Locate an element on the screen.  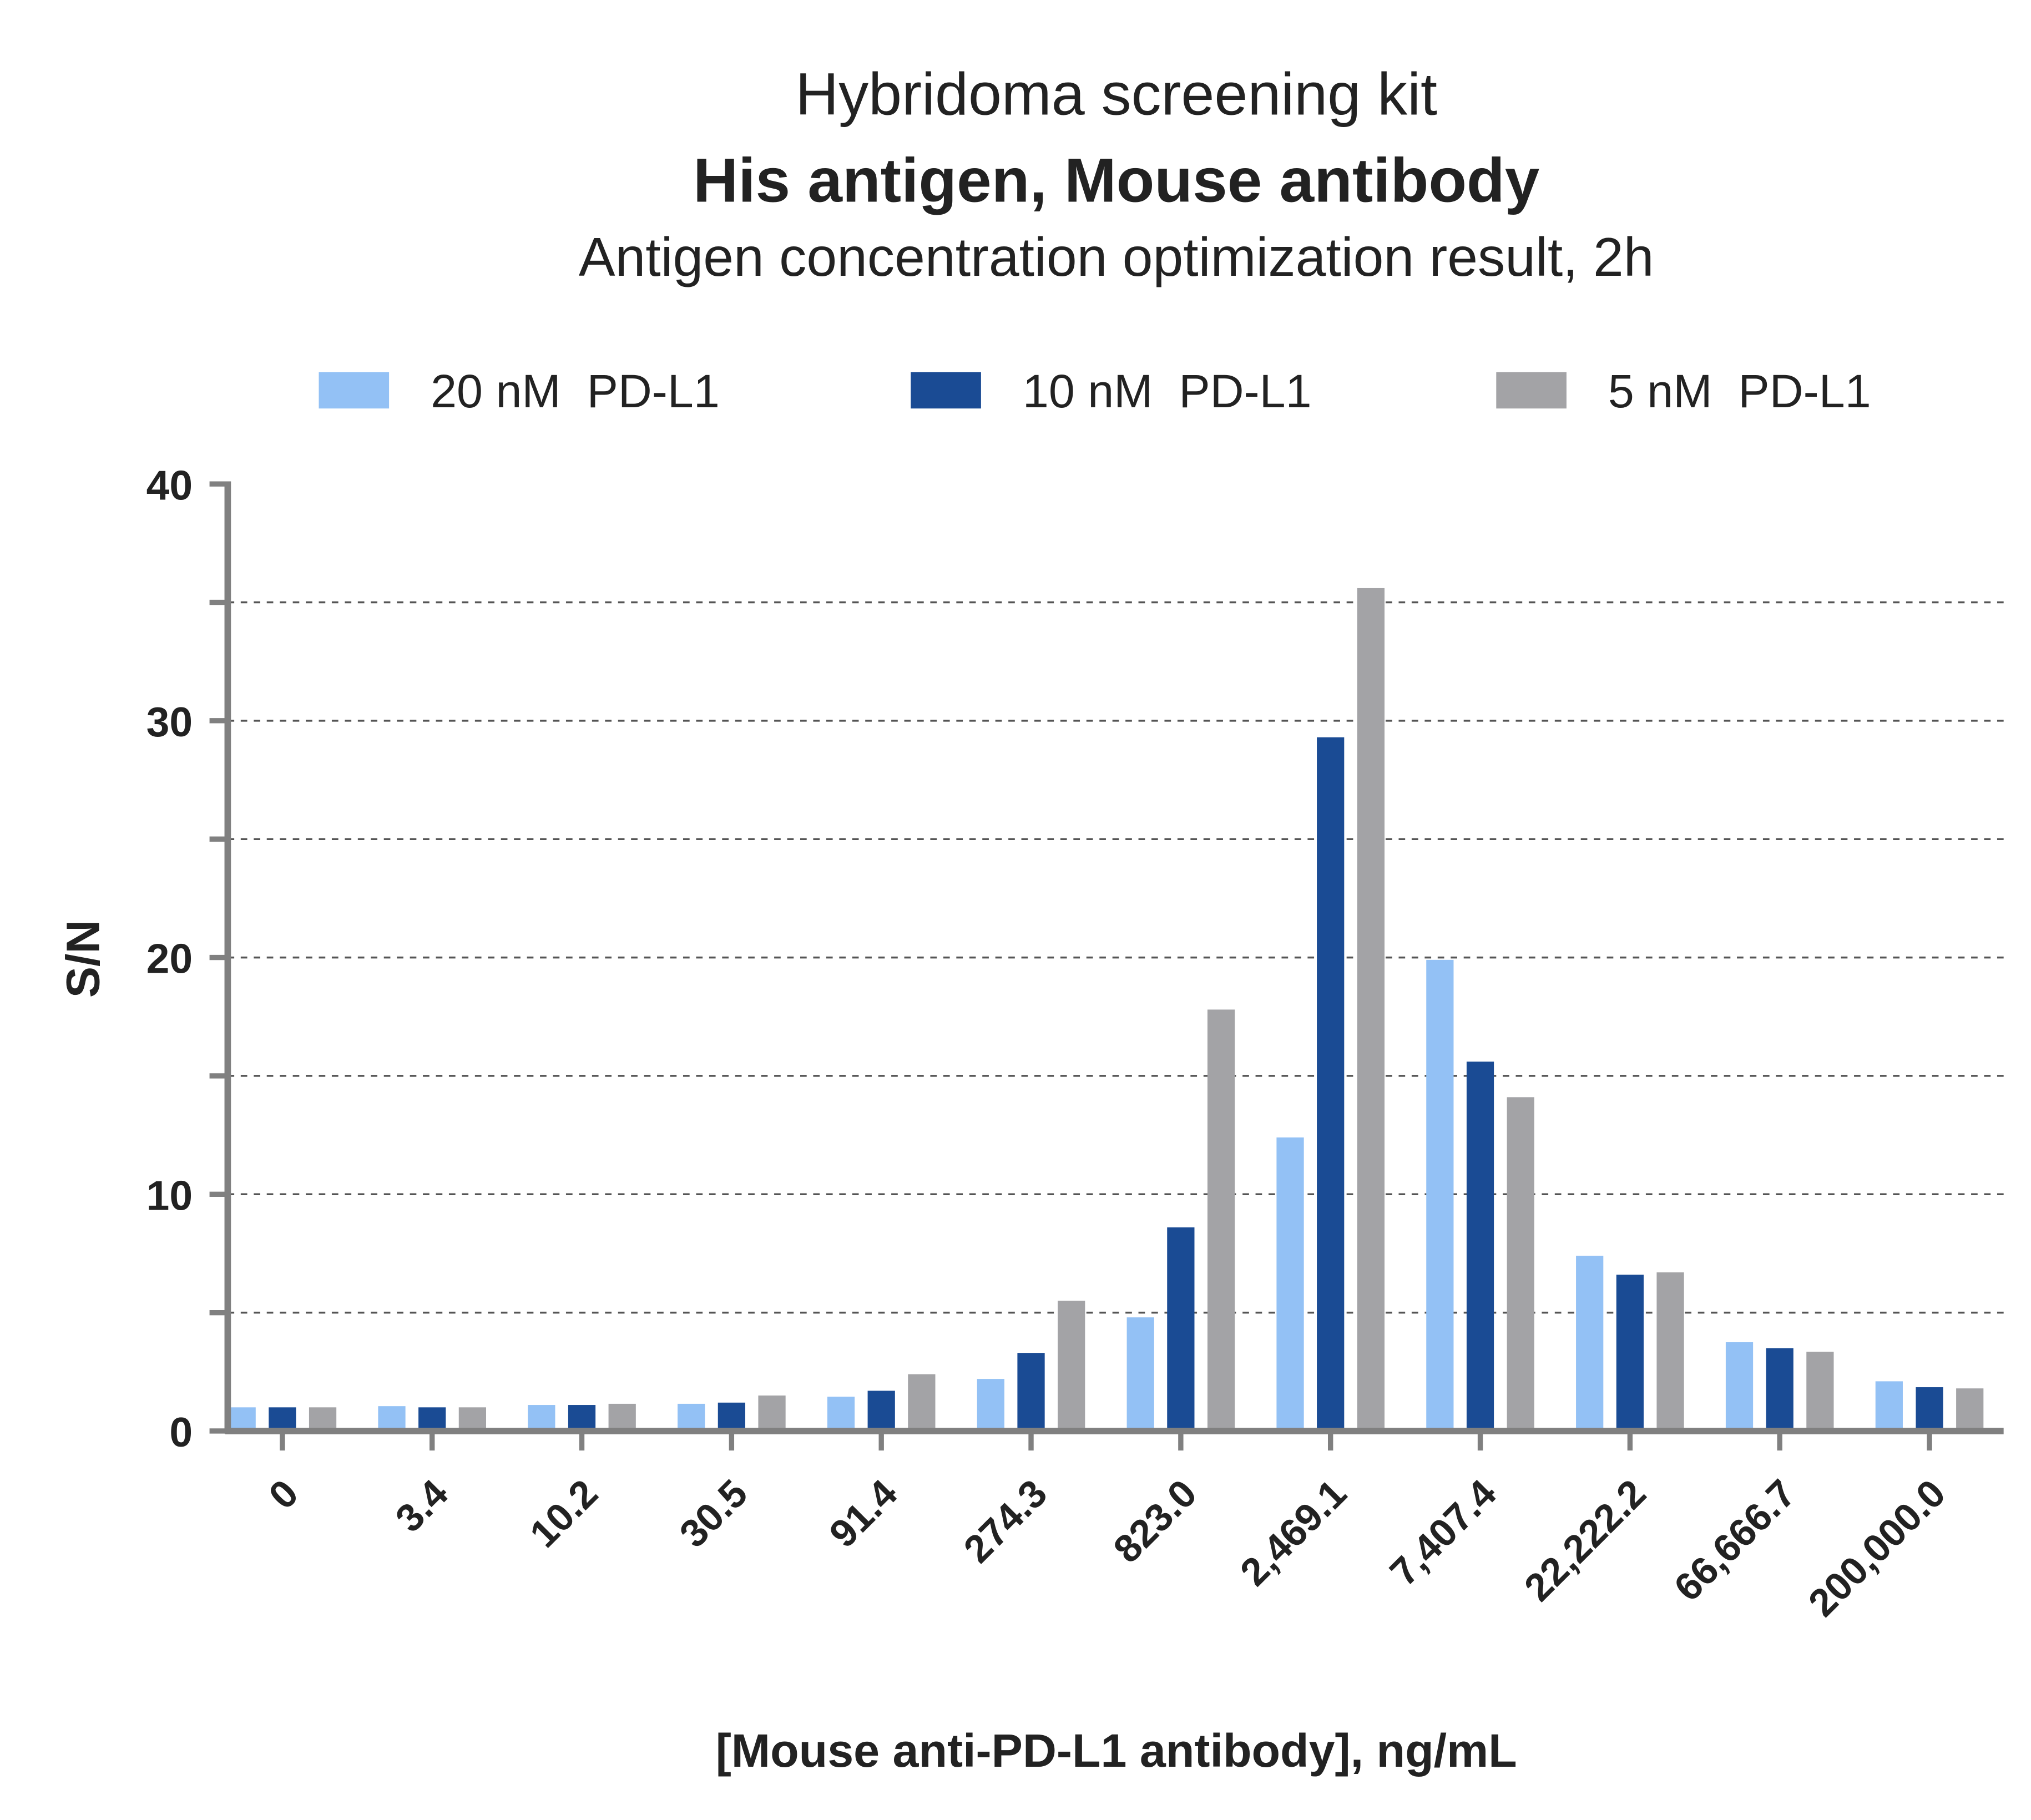
x-tick-label: 30.5 is located at coordinates (713, 1514).